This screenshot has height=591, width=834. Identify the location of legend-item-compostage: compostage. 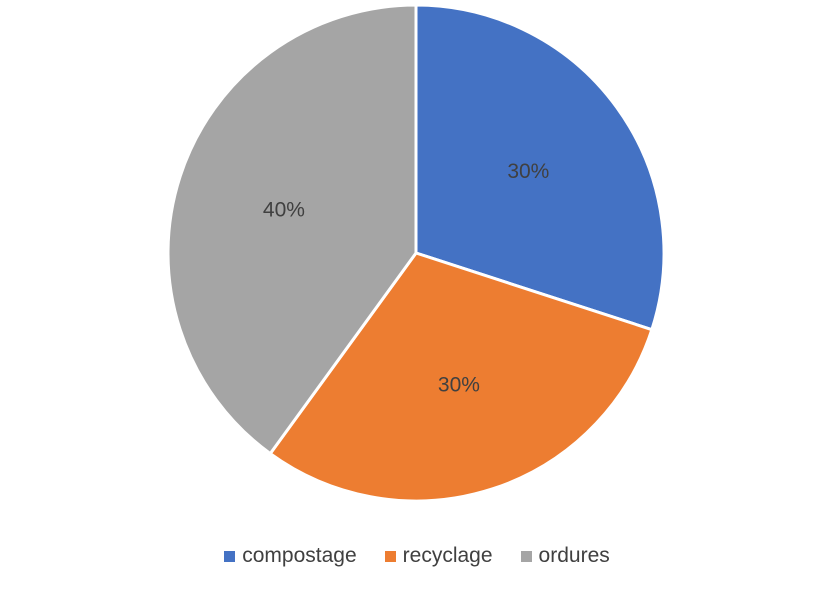
(290, 556).